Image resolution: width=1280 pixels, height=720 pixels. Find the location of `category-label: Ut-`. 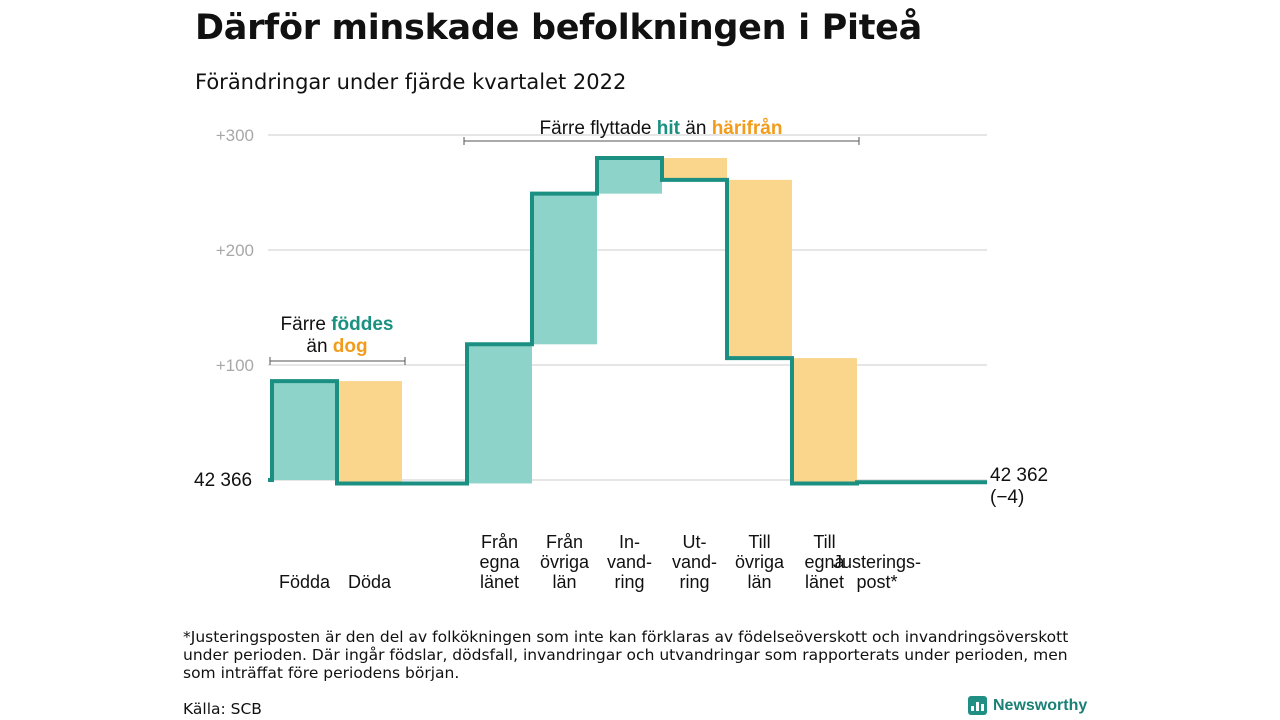

category-label: Ut- is located at coordinates (695, 542).